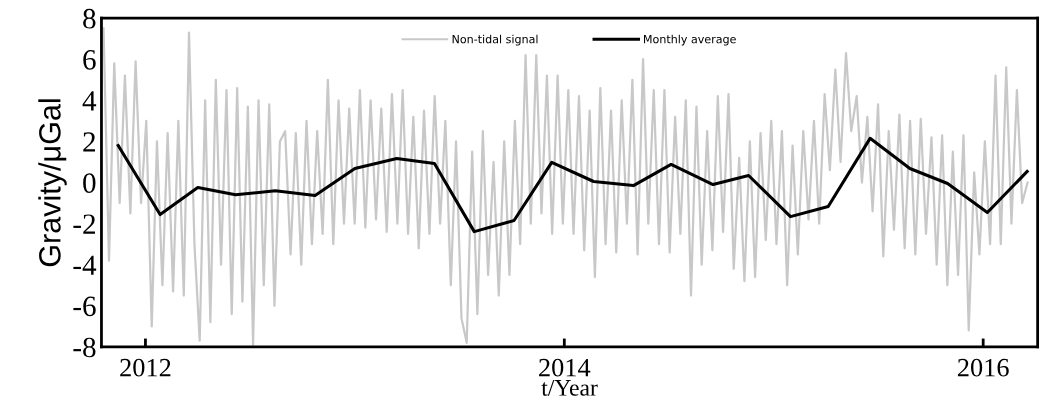 This screenshot has width=1046, height=412. I want to click on y-tick-label: 2, so click(89, 142).